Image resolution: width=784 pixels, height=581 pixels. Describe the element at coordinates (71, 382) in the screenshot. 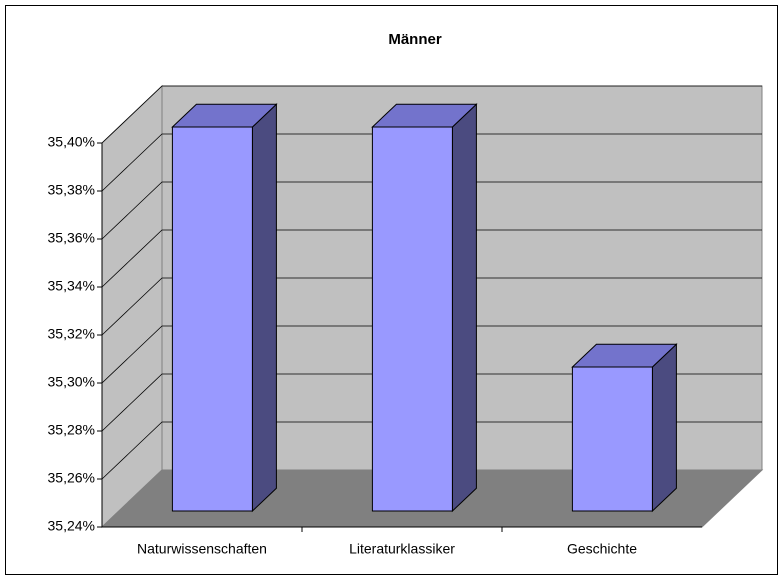

I see `y-tick-label: 35,30%` at that location.